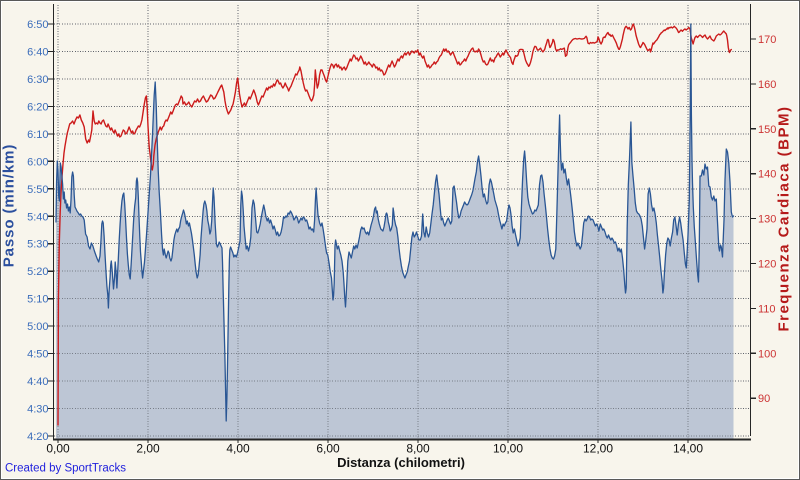 This screenshot has width=800, height=480. What do you see at coordinates (598, 449) in the screenshot?
I see `svg-text: 12,00` at bounding box center [598, 449].